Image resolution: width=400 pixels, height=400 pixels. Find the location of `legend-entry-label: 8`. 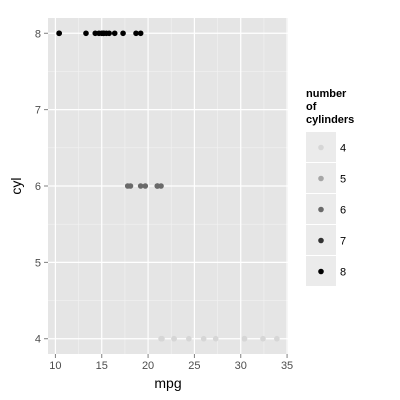

legend-entry-label: 8 is located at coordinates (343, 273).